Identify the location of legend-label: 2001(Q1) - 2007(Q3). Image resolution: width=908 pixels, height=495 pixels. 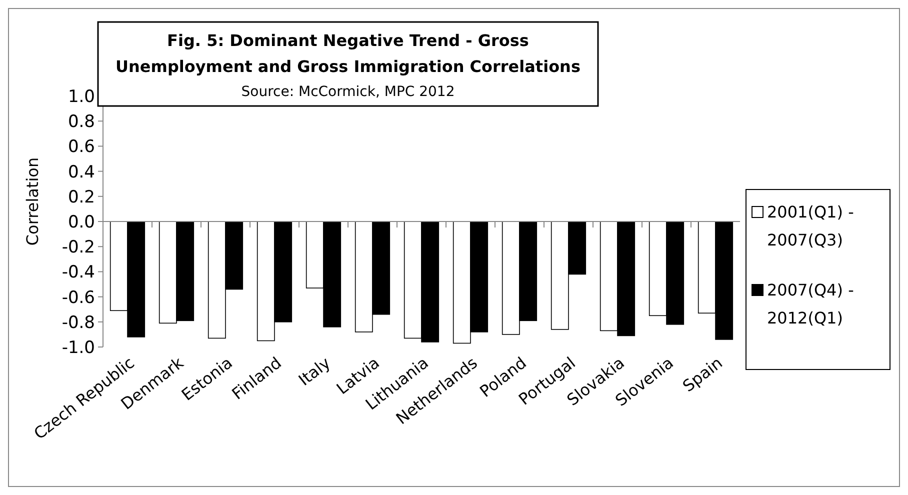
(810, 226).